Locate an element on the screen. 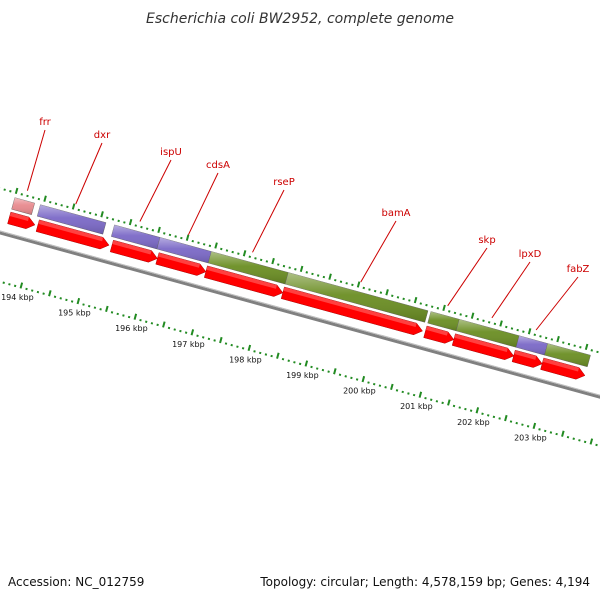  gene-label-dxr: dxr is located at coordinates (93, 167).